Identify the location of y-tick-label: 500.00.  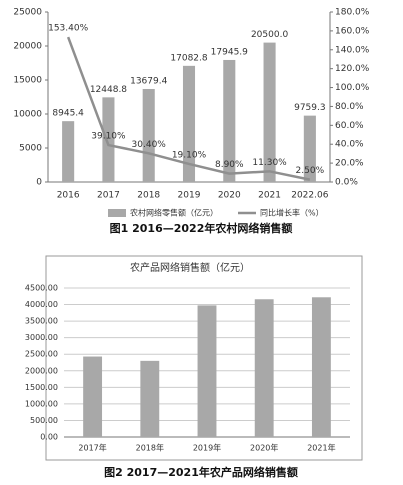
(44, 420).